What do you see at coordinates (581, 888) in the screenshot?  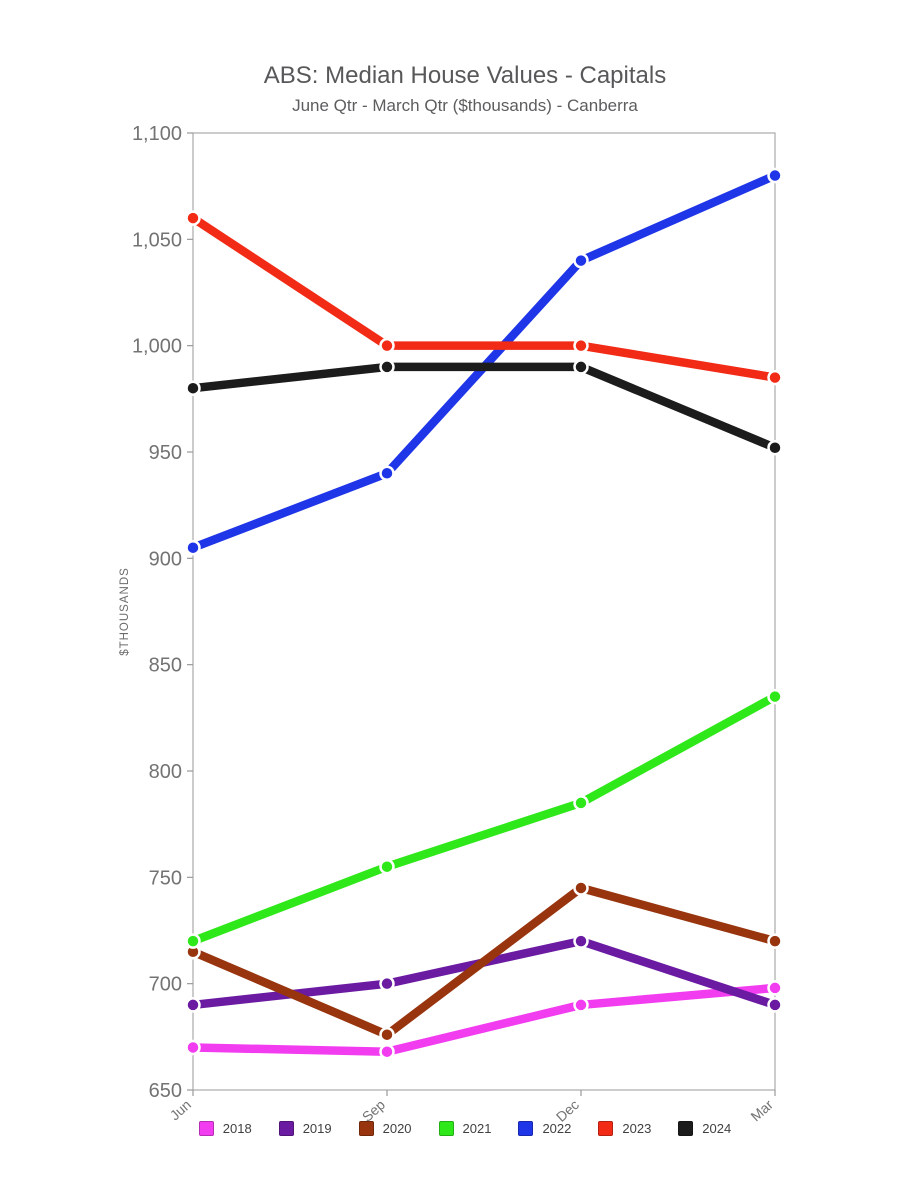 I see `data-point-2020-Dec` at bounding box center [581, 888].